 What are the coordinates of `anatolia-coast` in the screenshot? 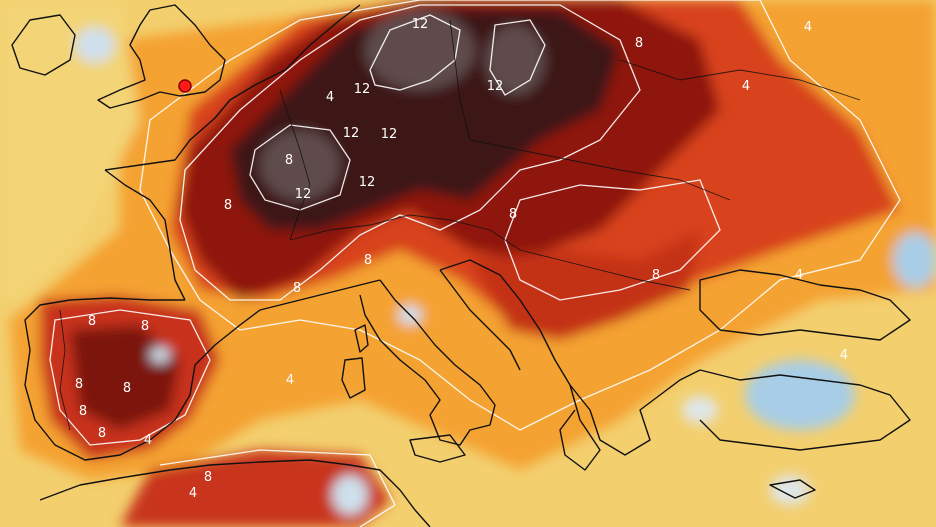 It's located at (805, 410).